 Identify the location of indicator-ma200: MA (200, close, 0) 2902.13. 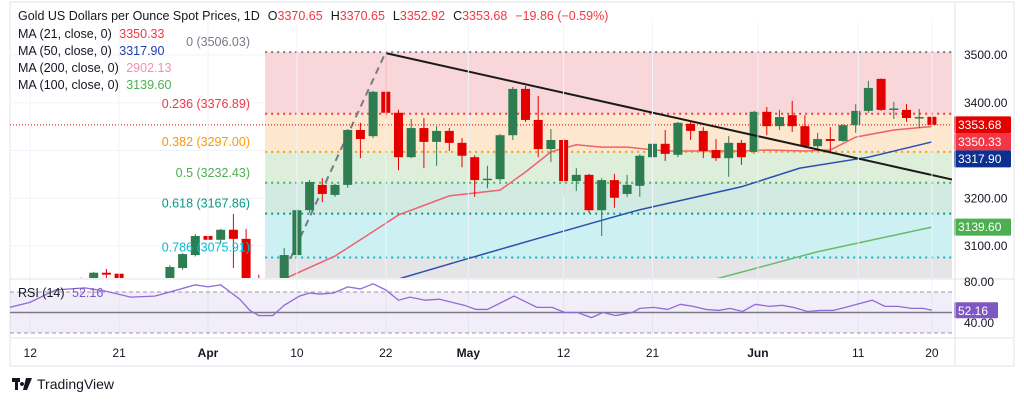
(96, 68).